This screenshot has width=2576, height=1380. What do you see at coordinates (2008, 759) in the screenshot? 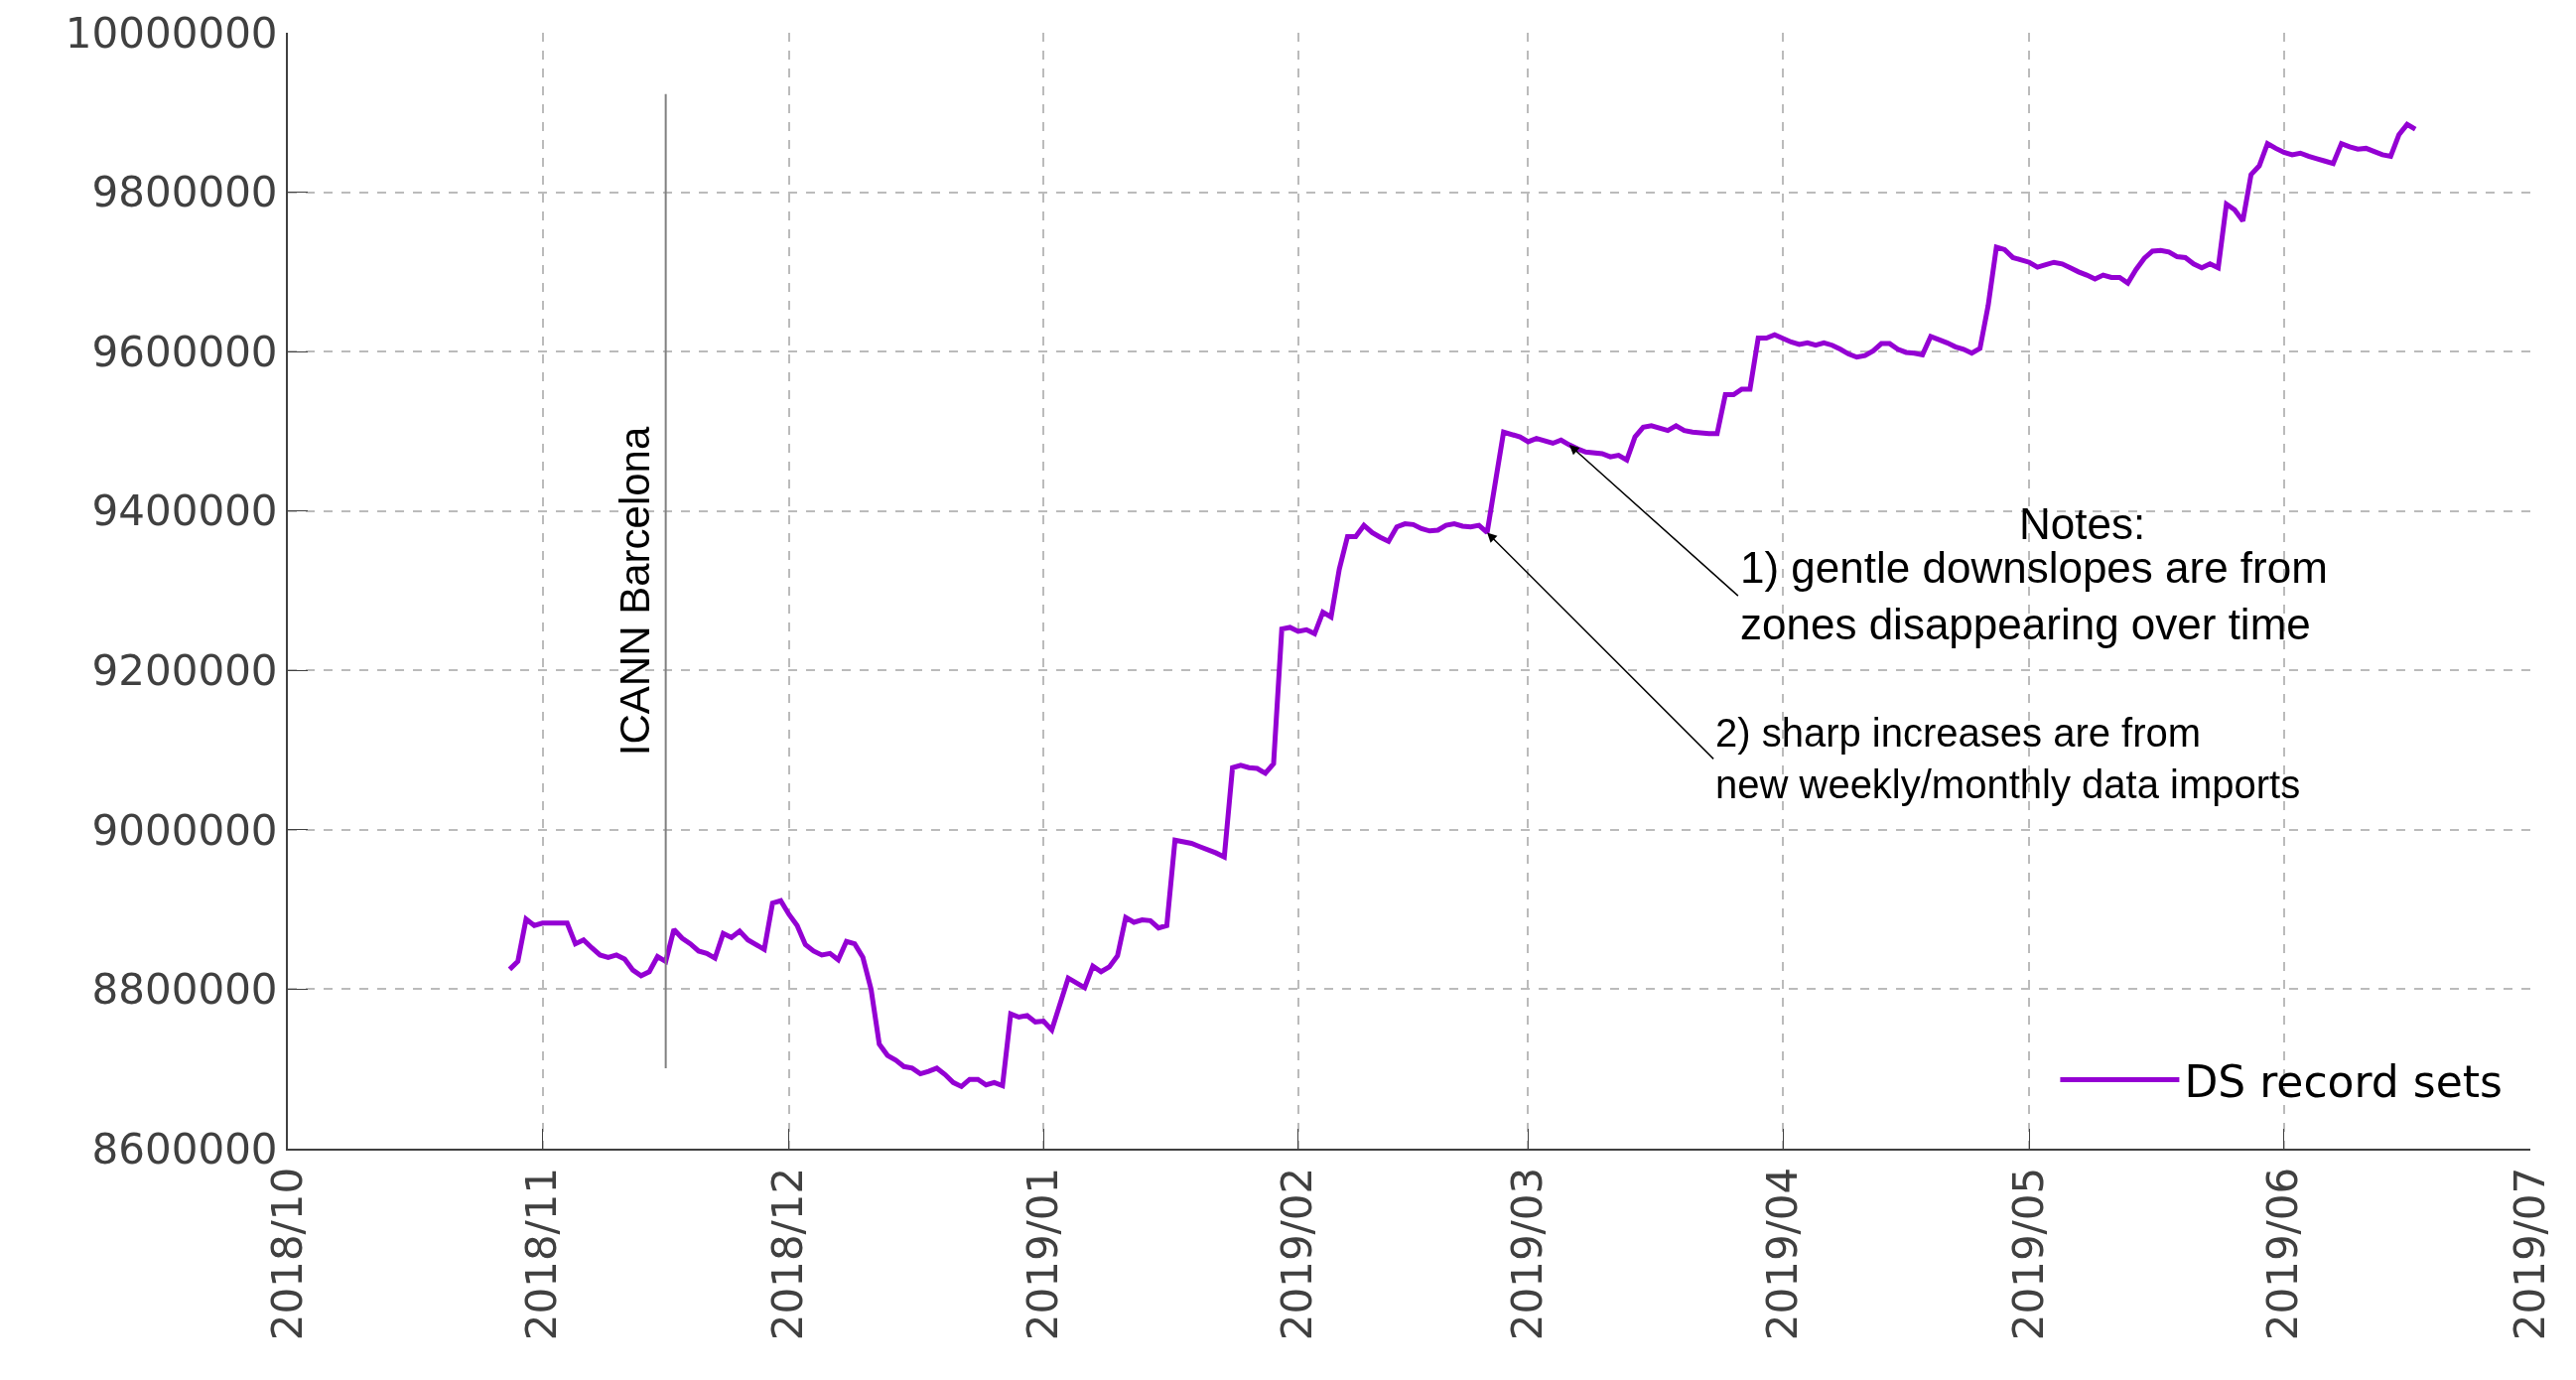
I see `annotation: 2) sharp increases are from new weekly/monthly data imports` at bounding box center [2008, 759].